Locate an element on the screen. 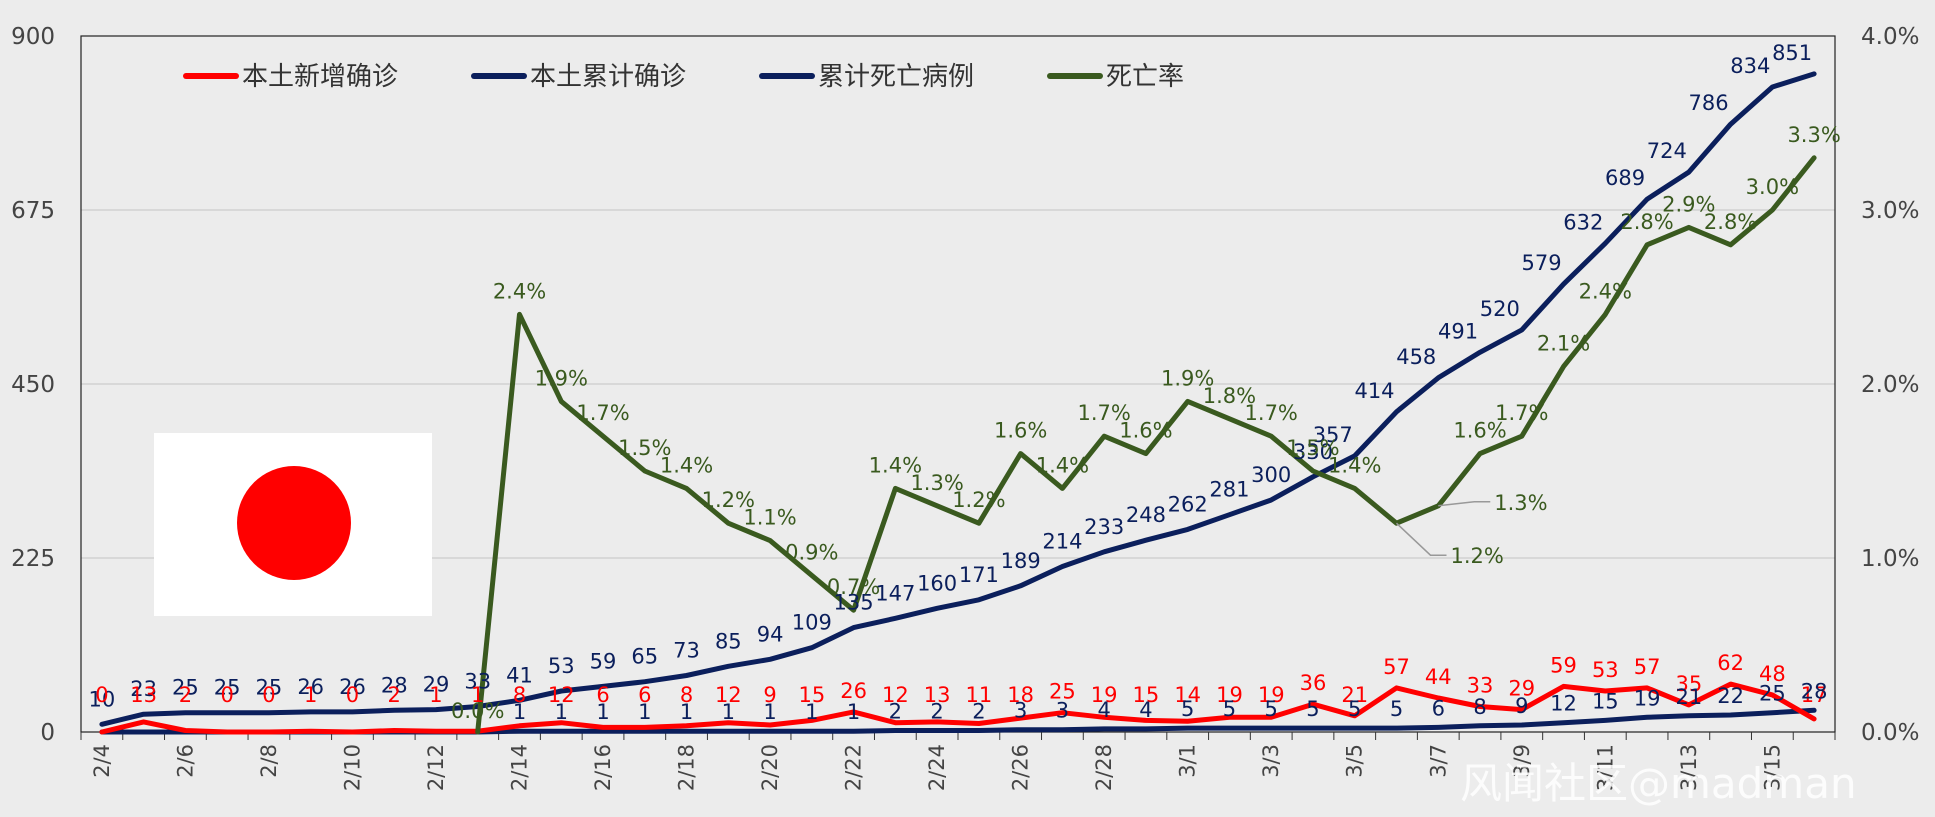 The image size is (1935, 817). x-tick-label: 3/15 is located at coordinates (1772, 767).